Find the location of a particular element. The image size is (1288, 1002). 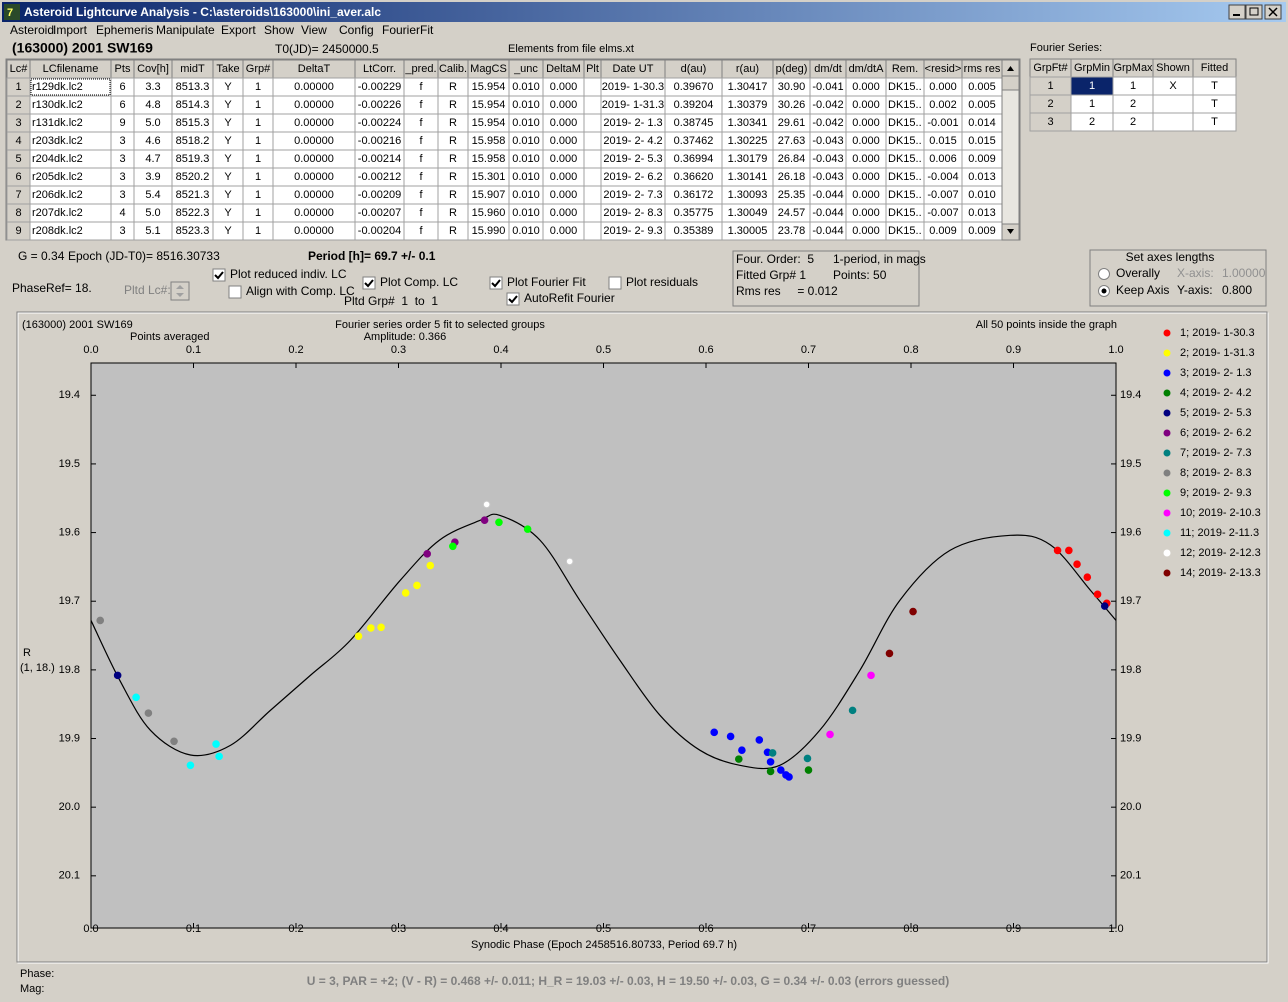

cell-text: -0.041 is located at coordinates (827, 87).